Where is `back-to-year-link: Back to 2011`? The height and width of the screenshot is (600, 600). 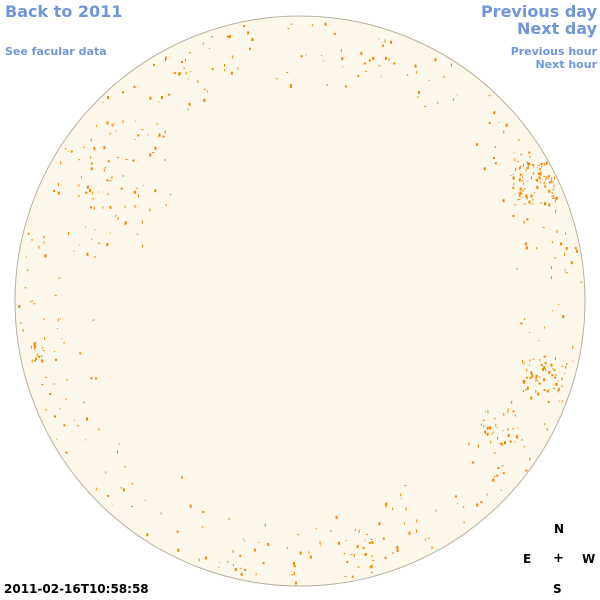 back-to-year-link: Back to 2011 is located at coordinates (64, 11).